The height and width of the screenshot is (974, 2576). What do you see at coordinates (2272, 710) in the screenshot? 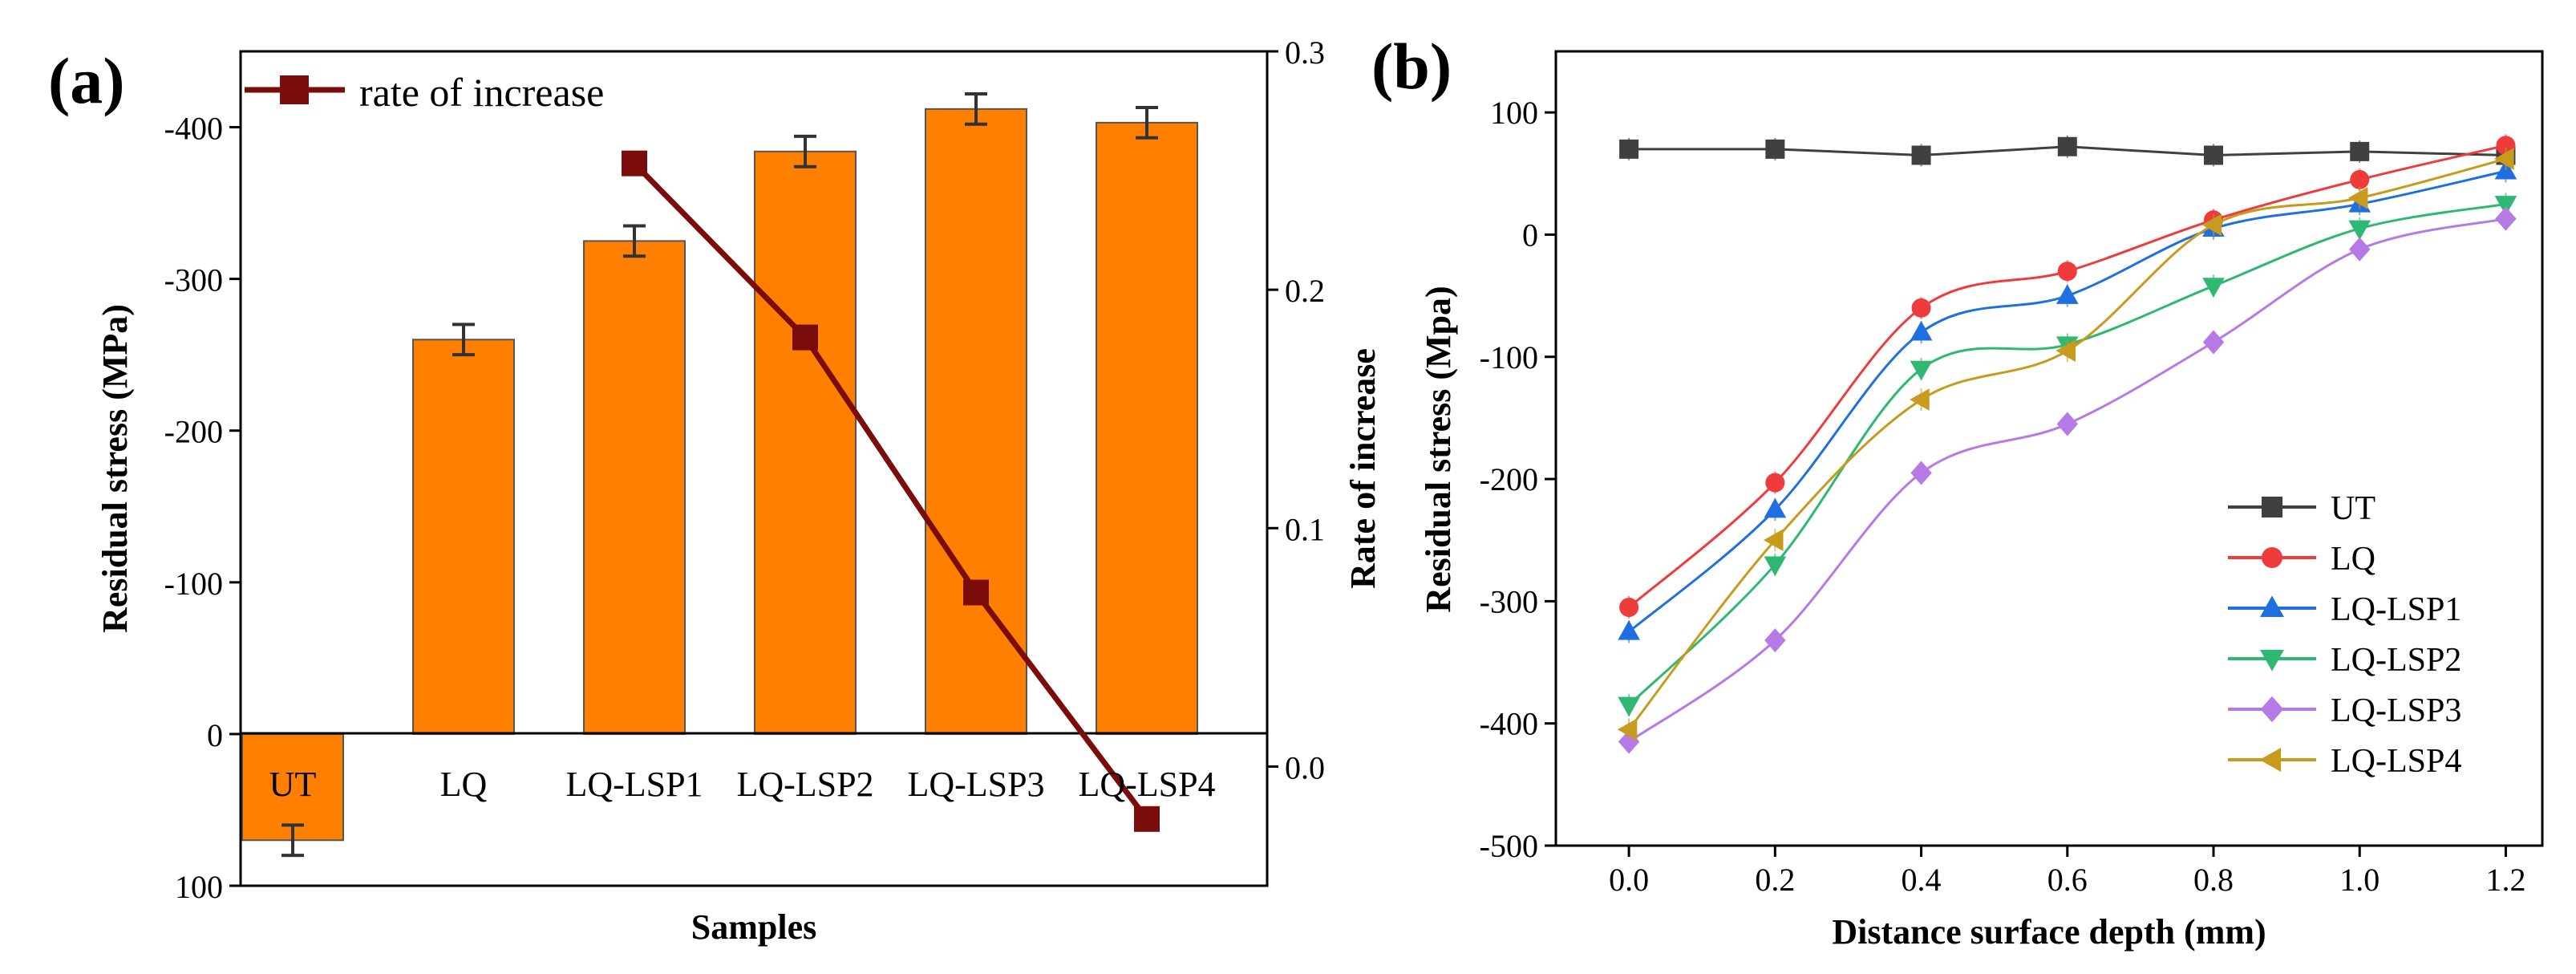
I see `legend-marker-lq-lsp3` at bounding box center [2272, 710].